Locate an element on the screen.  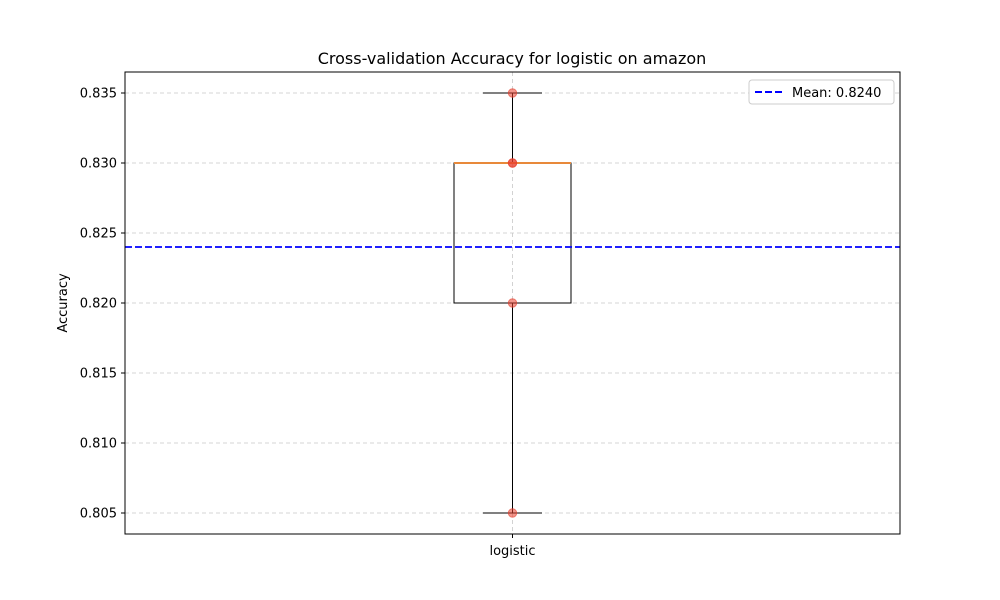
legend-mean-label: Mean: 0.8240 is located at coordinates (836, 93).